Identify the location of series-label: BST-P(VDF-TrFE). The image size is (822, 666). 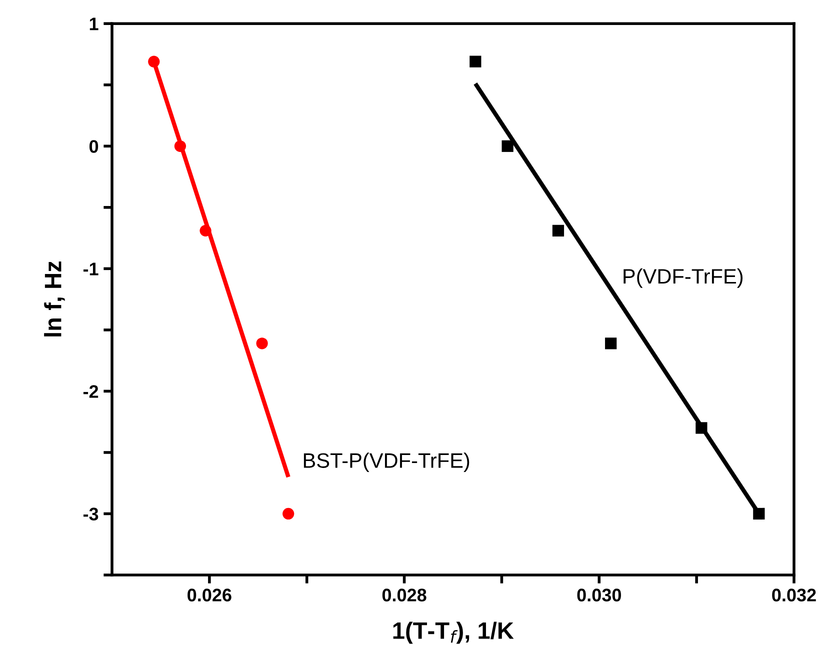
(387, 462).